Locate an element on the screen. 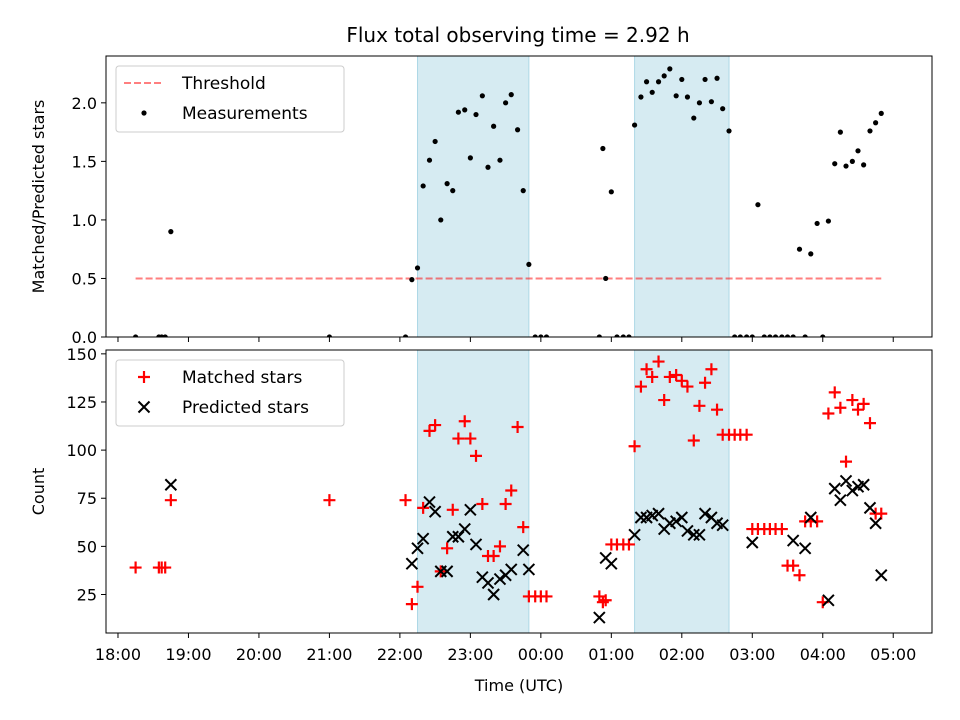  legend-frame is located at coordinates (230, 99).